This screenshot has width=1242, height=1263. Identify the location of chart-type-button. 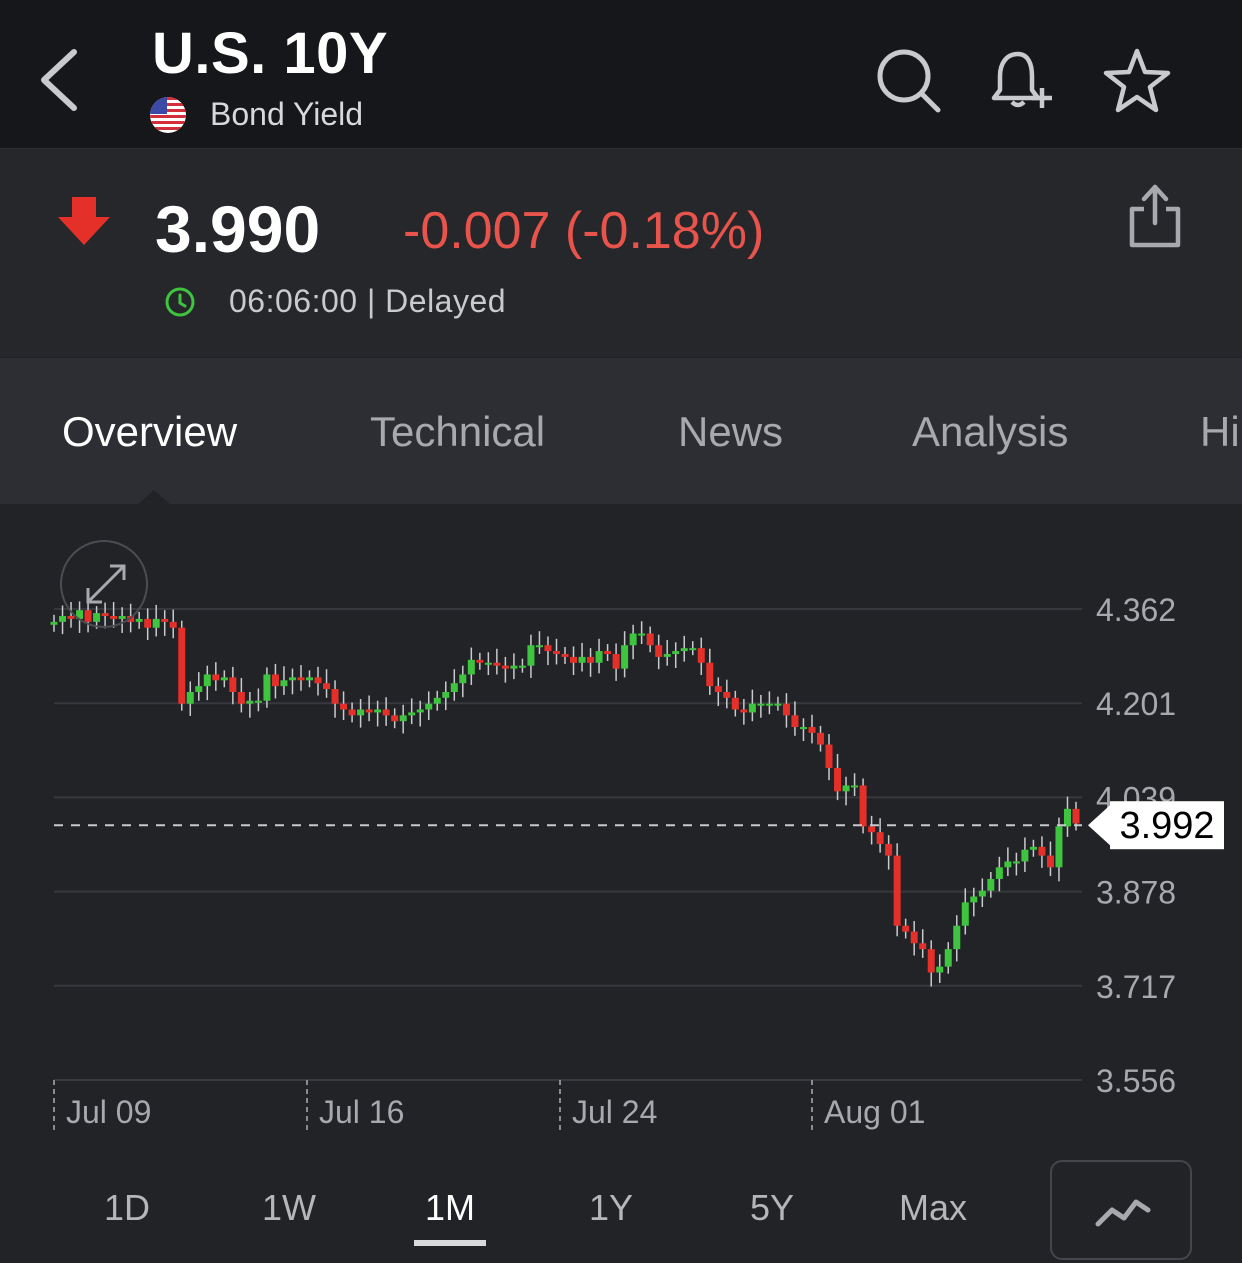
(1121, 1210).